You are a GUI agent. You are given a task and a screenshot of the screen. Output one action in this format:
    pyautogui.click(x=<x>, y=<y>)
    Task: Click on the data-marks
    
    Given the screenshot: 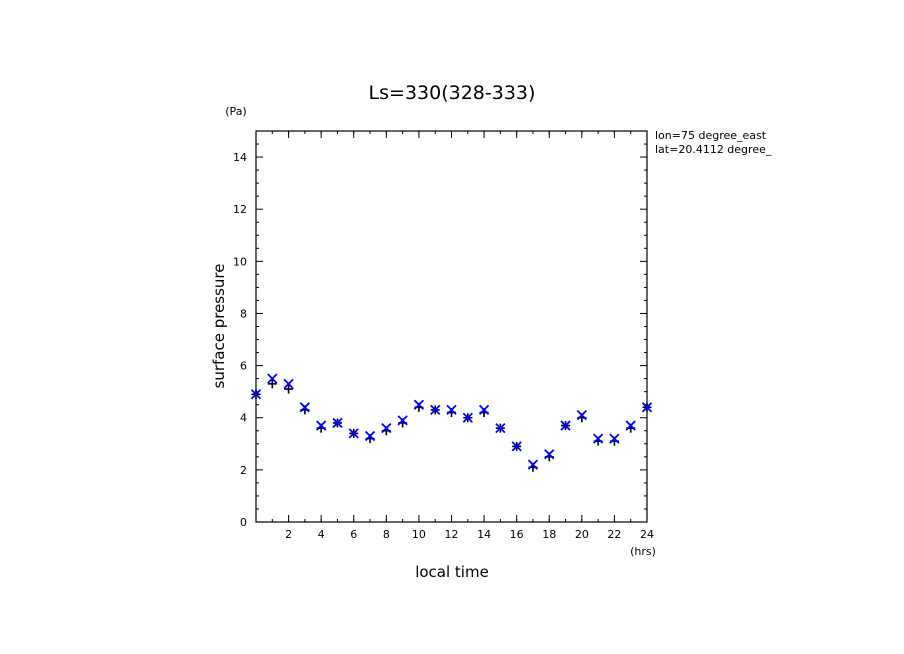 What is the action you would take?
    pyautogui.click(x=451, y=422)
    